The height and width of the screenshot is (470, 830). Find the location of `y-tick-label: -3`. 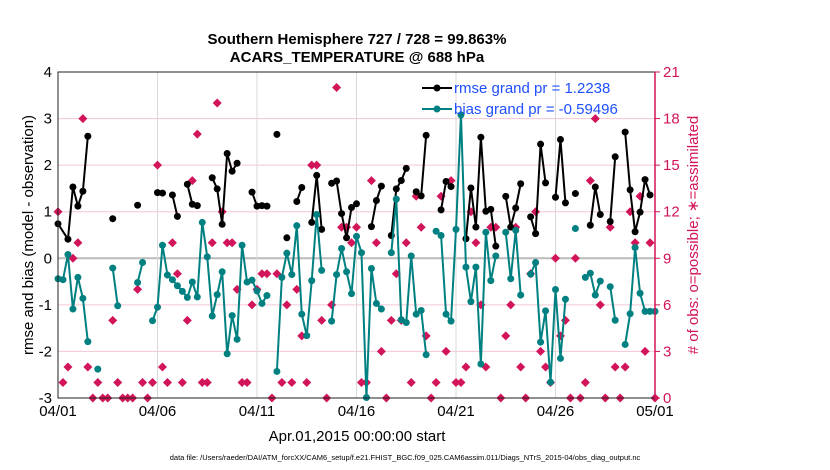

y-tick-label: -3 is located at coordinates (45, 398).